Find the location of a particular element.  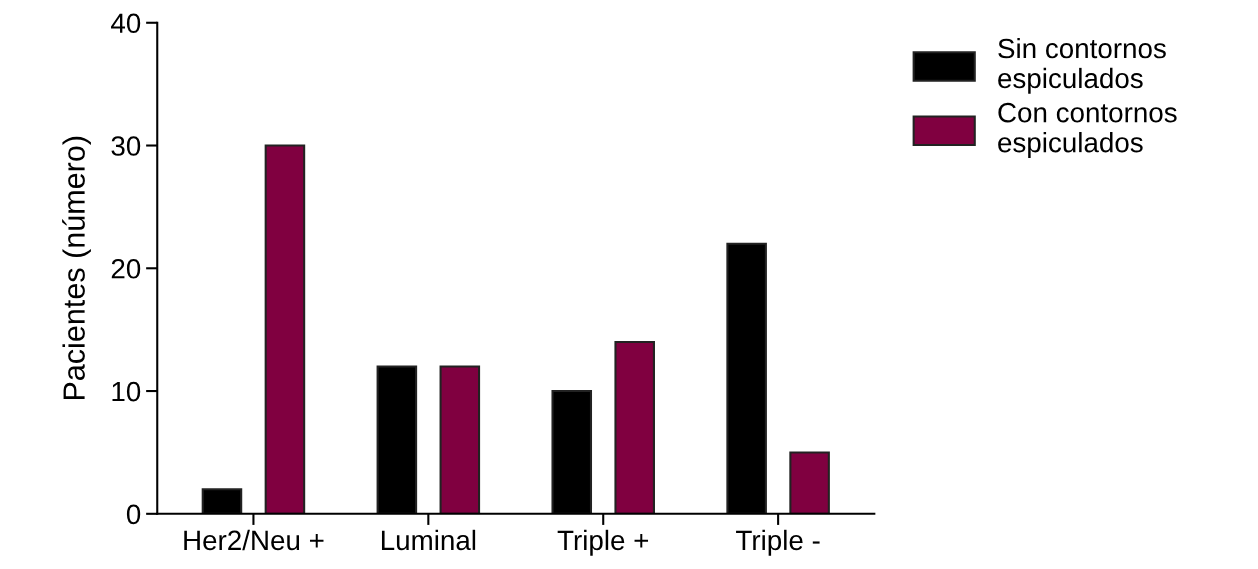

legend-label: Sin contornos espiculados is located at coordinates (1082, 65).